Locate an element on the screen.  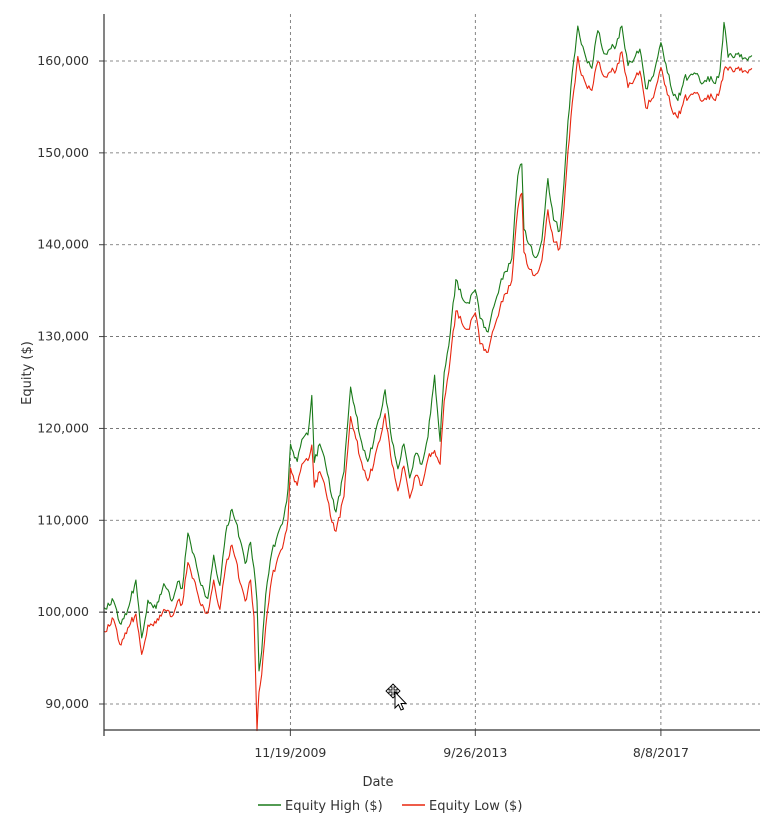
y-tick-label: 130,000 is located at coordinates (63, 336).